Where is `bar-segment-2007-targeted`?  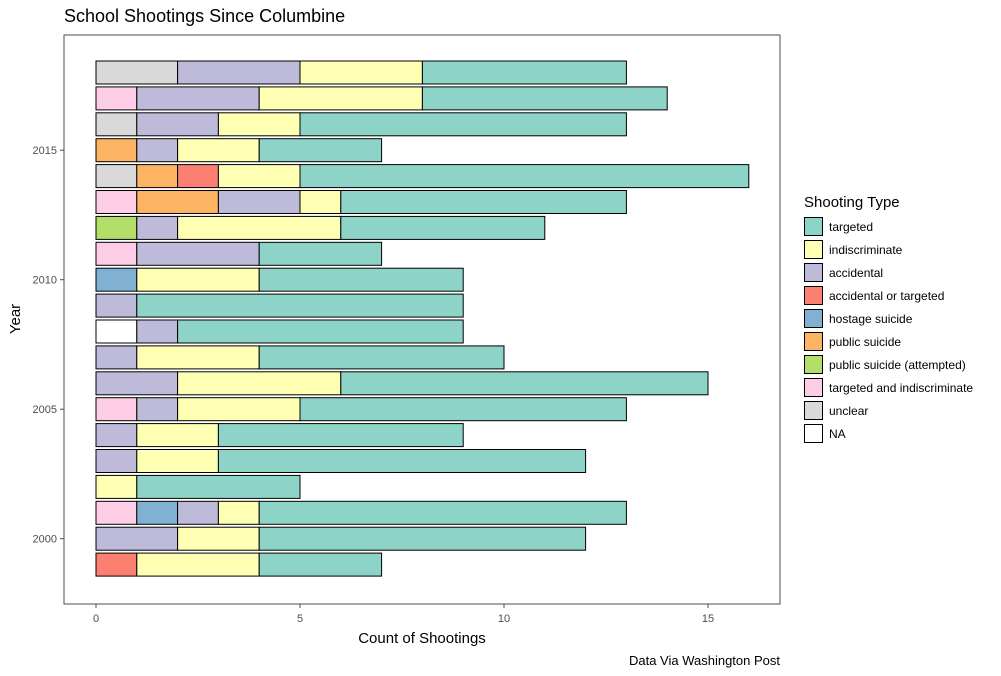
bar-segment-2007-targeted is located at coordinates (381, 357).